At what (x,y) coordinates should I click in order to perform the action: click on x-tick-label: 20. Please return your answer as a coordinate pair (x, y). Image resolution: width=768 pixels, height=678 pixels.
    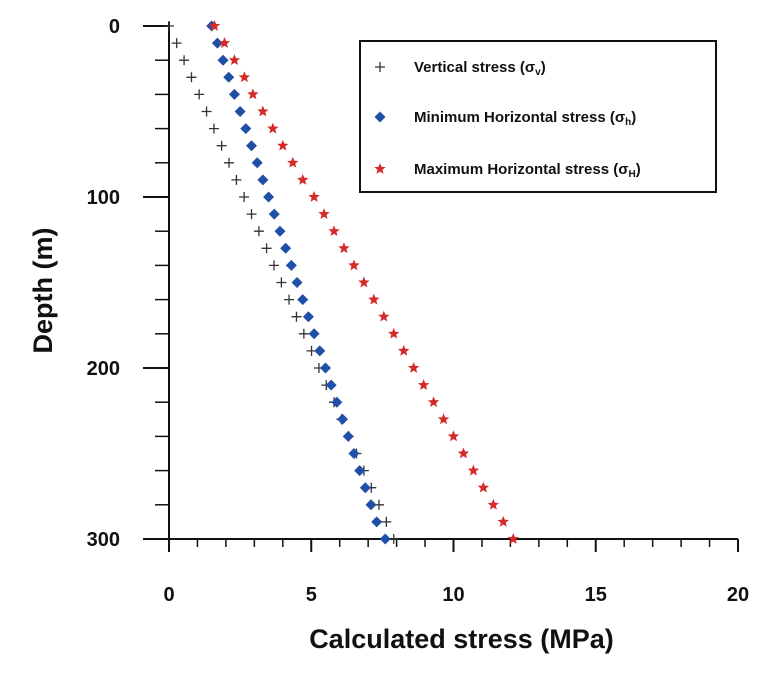
    Looking at the image, I should click on (738, 595).